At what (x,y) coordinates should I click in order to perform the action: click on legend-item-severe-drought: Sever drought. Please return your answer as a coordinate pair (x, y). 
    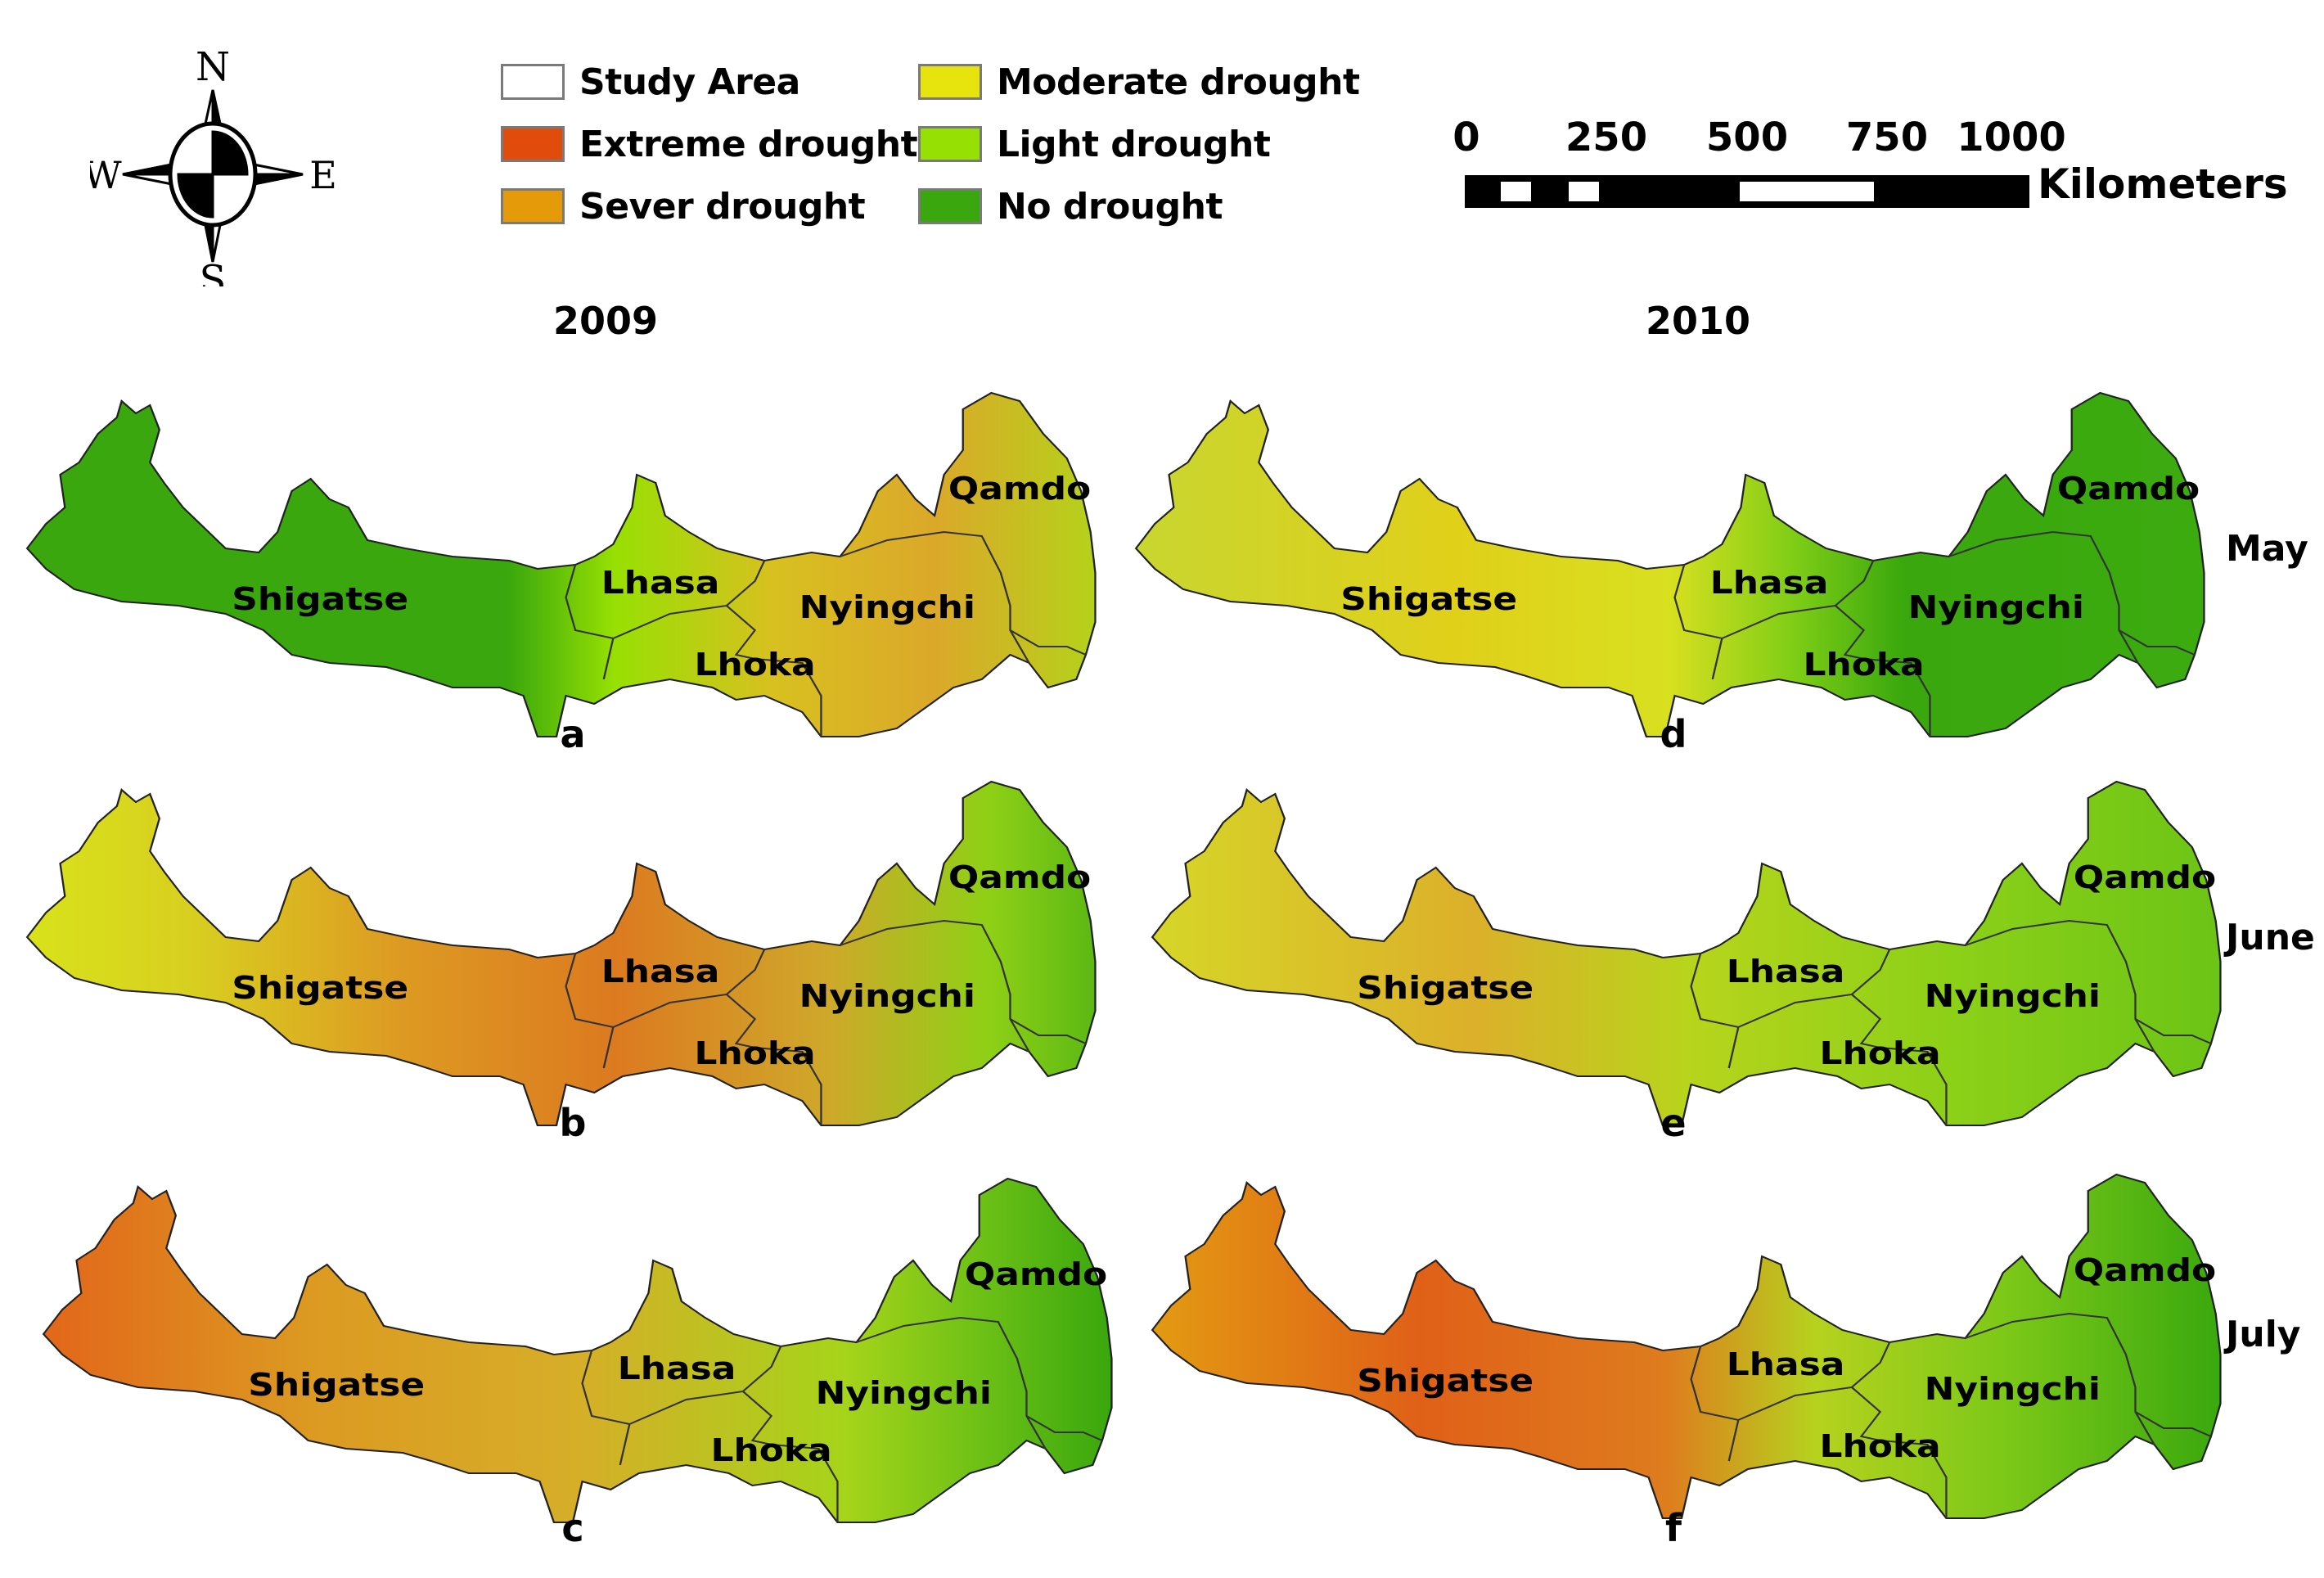
    Looking at the image, I should click on (684, 206).